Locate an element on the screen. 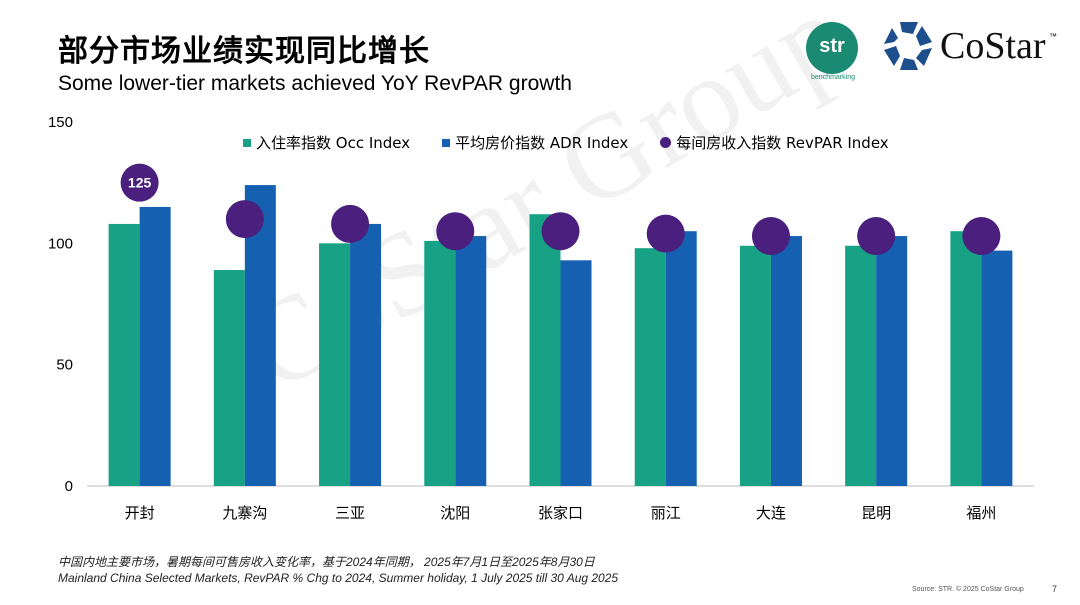 Image resolution: width=1080 pixels, height=605 pixels. x-tick-label: 三亚 is located at coordinates (350, 513).